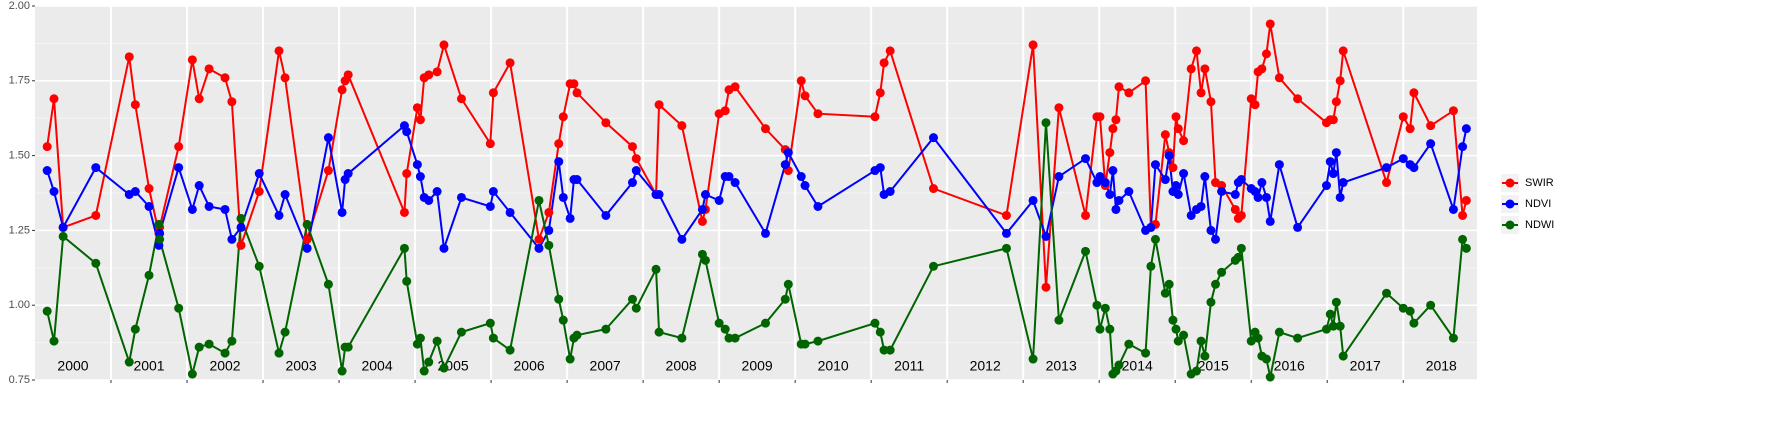 The image size is (1773, 442). What do you see at coordinates (909, 366) in the screenshot?
I see `year-label: 2011` at bounding box center [909, 366].